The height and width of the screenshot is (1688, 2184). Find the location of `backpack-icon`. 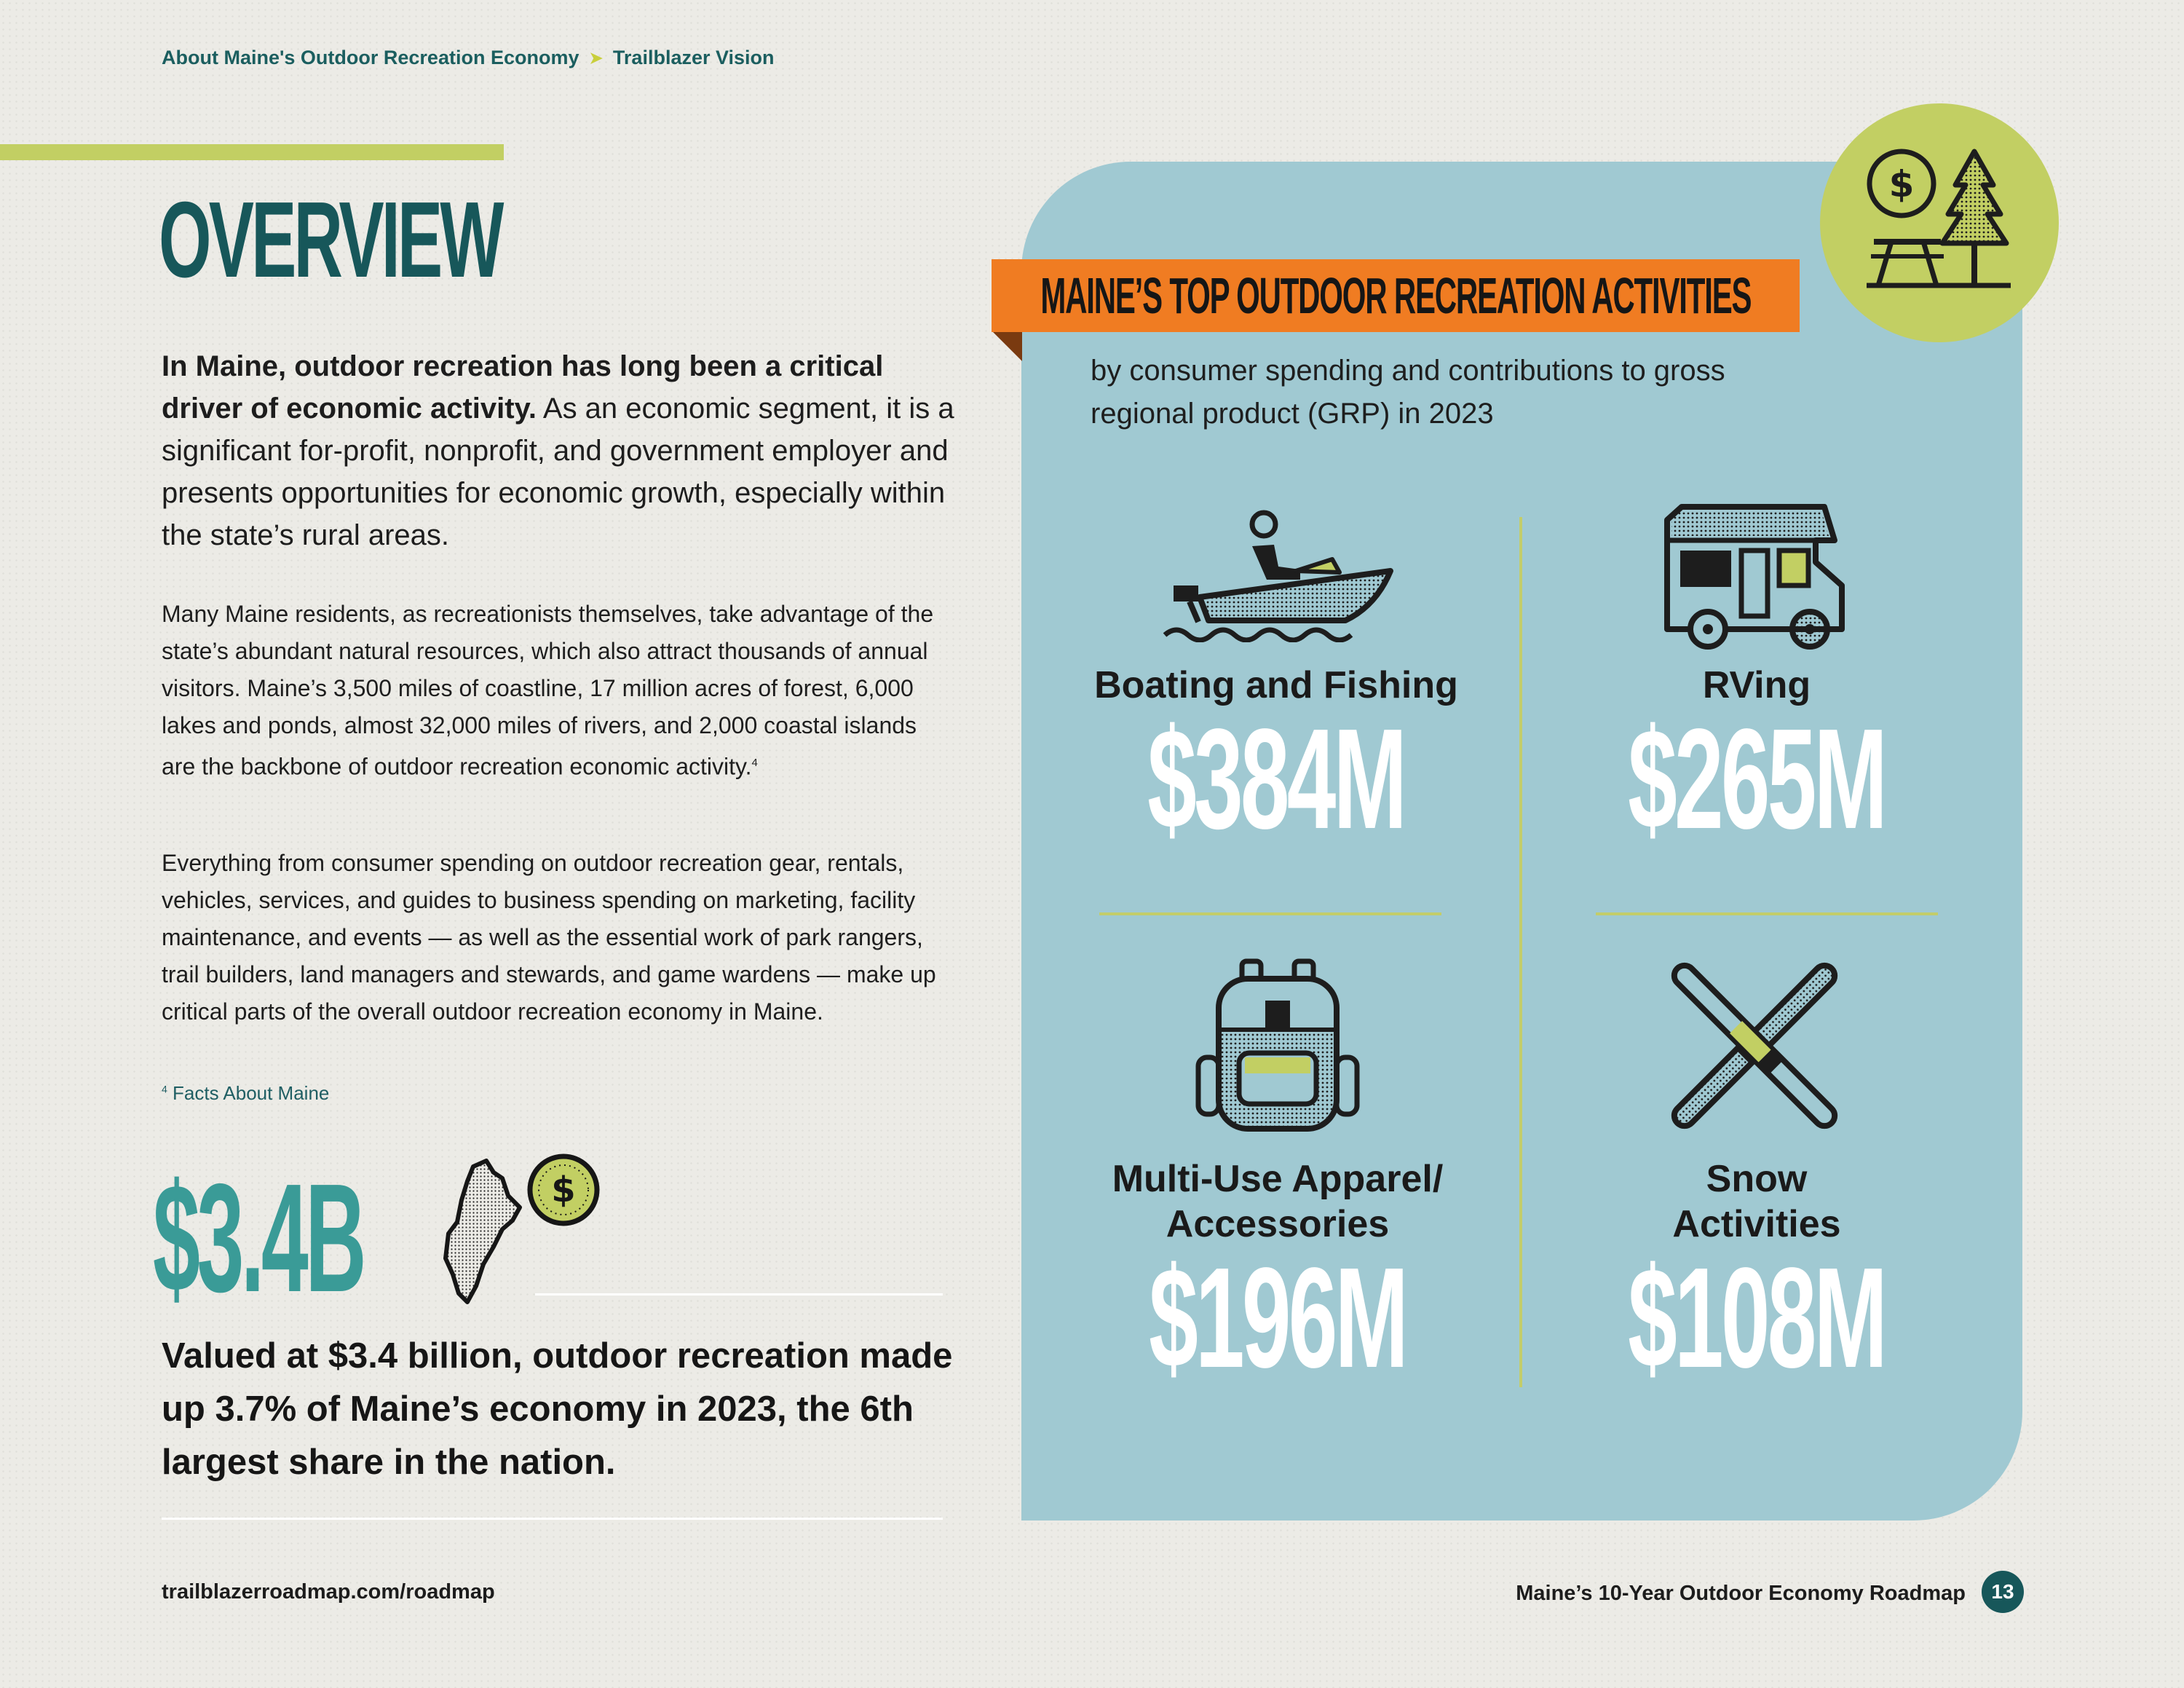

backpack-icon is located at coordinates (1277, 1045).